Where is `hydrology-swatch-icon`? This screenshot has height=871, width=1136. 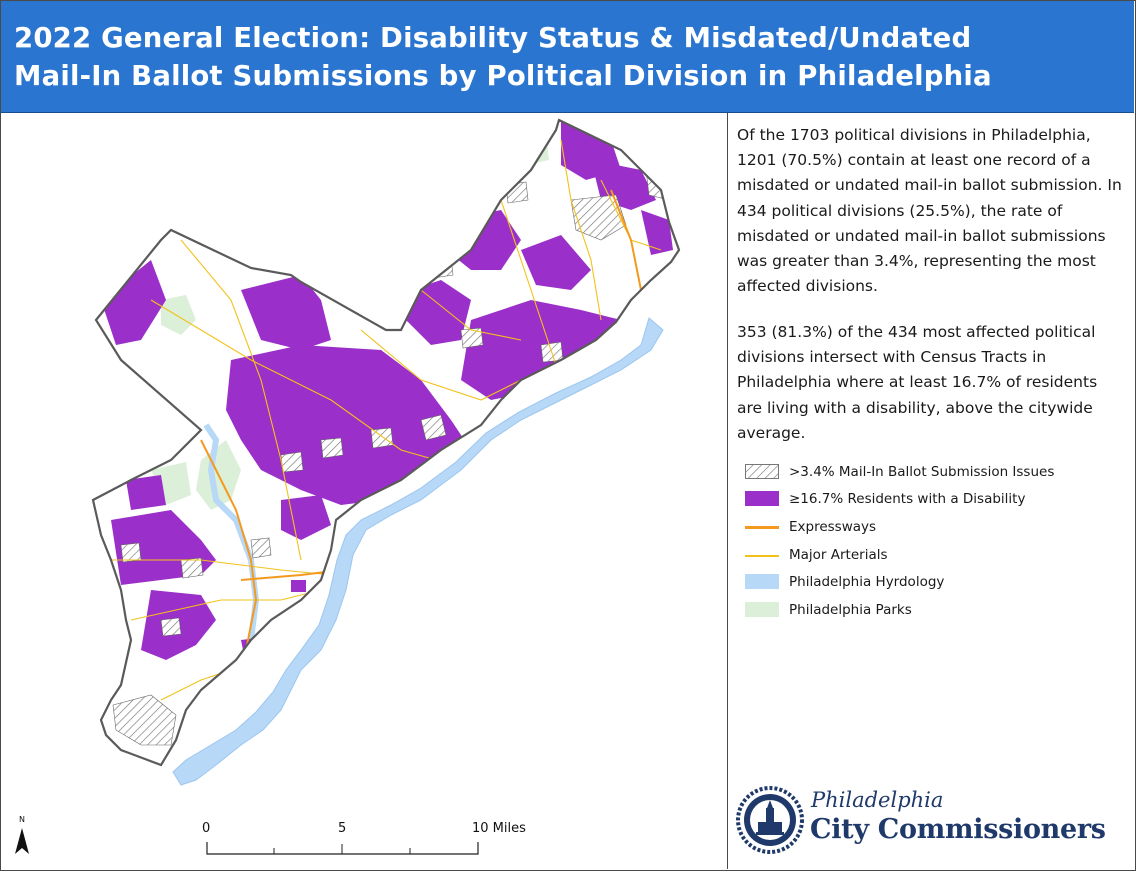
hydrology-swatch-icon is located at coordinates (762, 581).